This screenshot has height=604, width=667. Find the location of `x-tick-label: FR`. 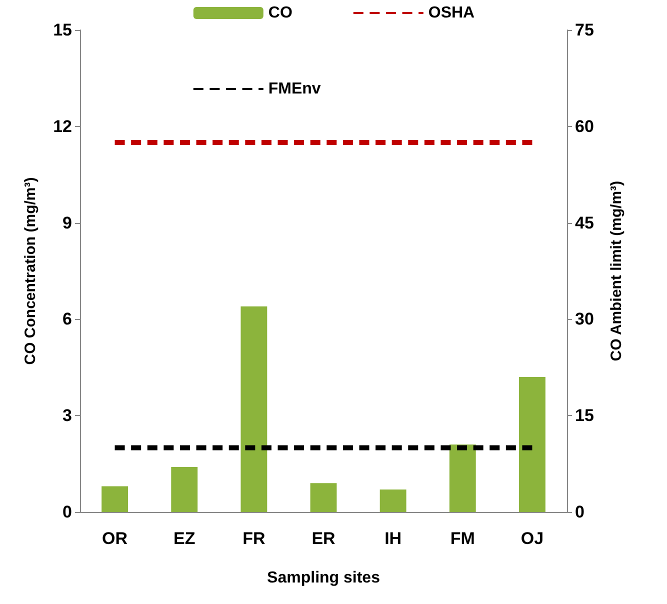

x-tick-label: FR is located at coordinates (254, 538).